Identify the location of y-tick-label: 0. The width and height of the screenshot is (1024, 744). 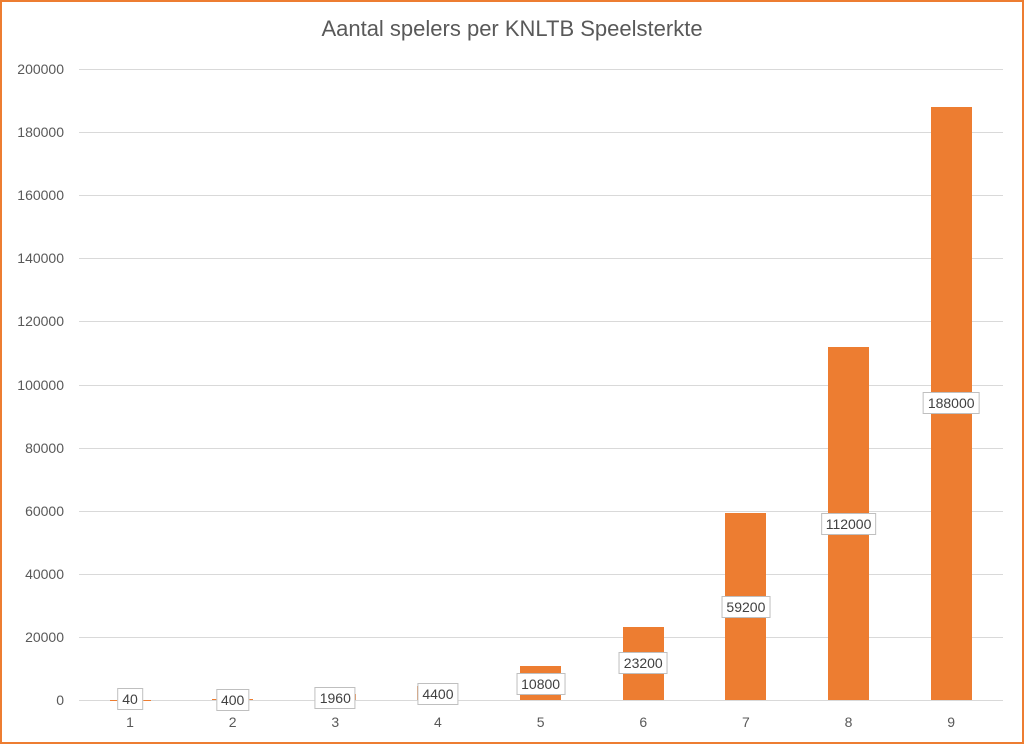
(60, 700).